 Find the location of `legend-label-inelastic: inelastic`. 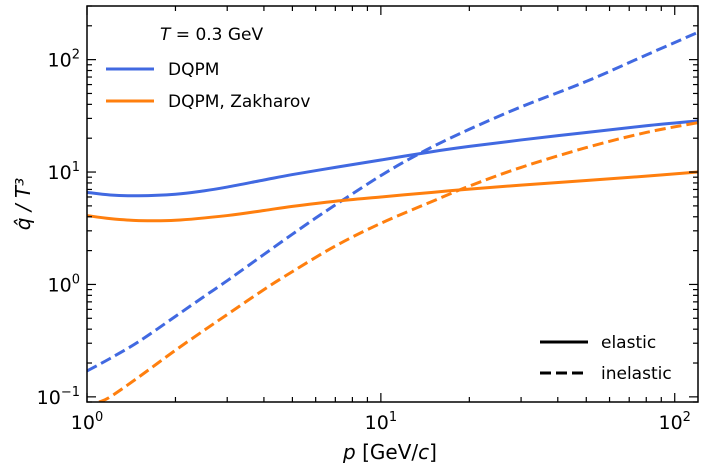

legend-label-inelastic: inelastic is located at coordinates (636, 374).